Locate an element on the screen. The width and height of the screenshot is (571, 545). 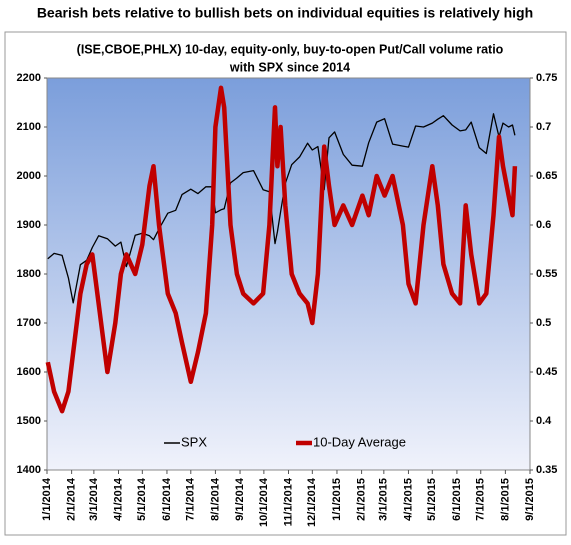
y2-tick-label: 0.6 is located at coordinates (543, 225).